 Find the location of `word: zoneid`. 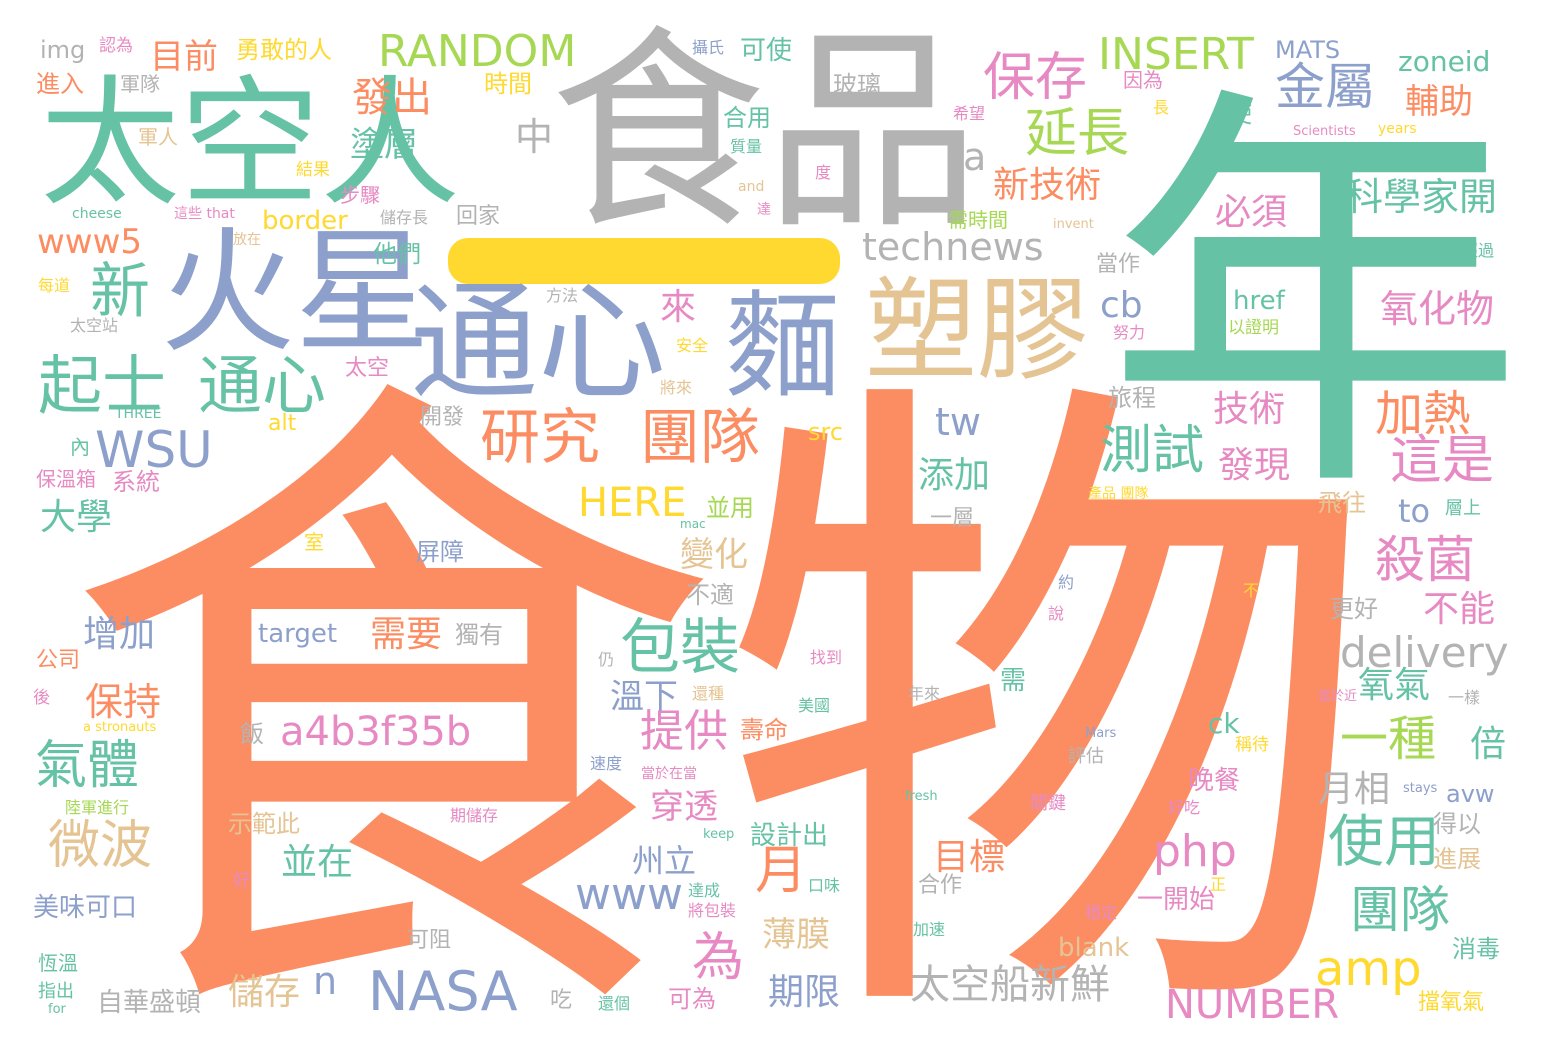

word: zoneid is located at coordinates (1444, 61).